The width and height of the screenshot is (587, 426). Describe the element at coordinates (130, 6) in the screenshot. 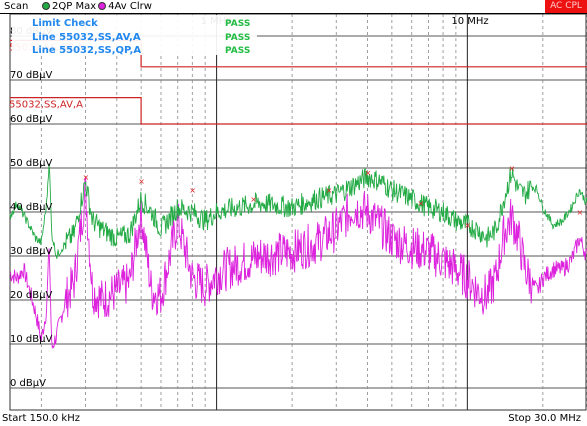

I see `trace-2-label: 4Av Clrw` at that location.